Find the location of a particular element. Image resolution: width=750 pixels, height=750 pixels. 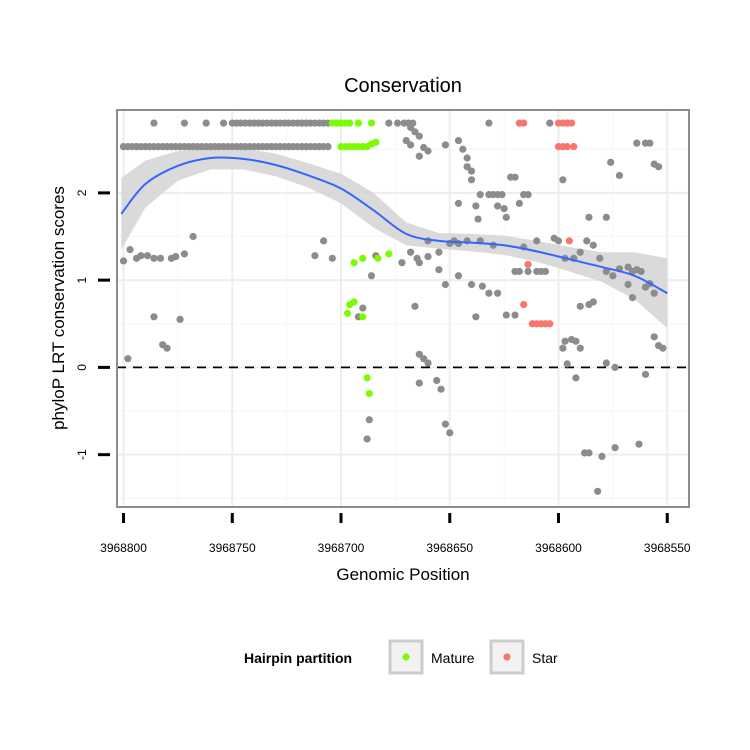

y-axis-title: phyloP LRT conservation scores is located at coordinates (58, 308).